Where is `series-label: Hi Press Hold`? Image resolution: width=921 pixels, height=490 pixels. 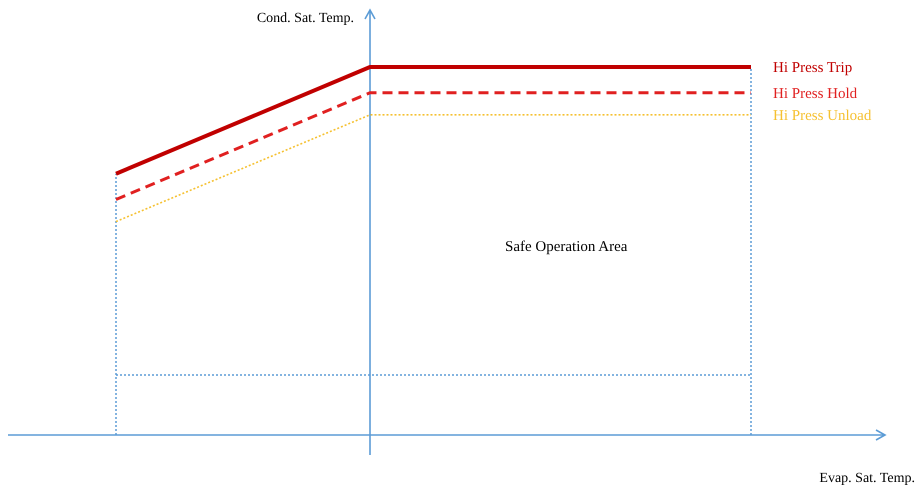
series-label: Hi Press Hold is located at coordinates (815, 94).